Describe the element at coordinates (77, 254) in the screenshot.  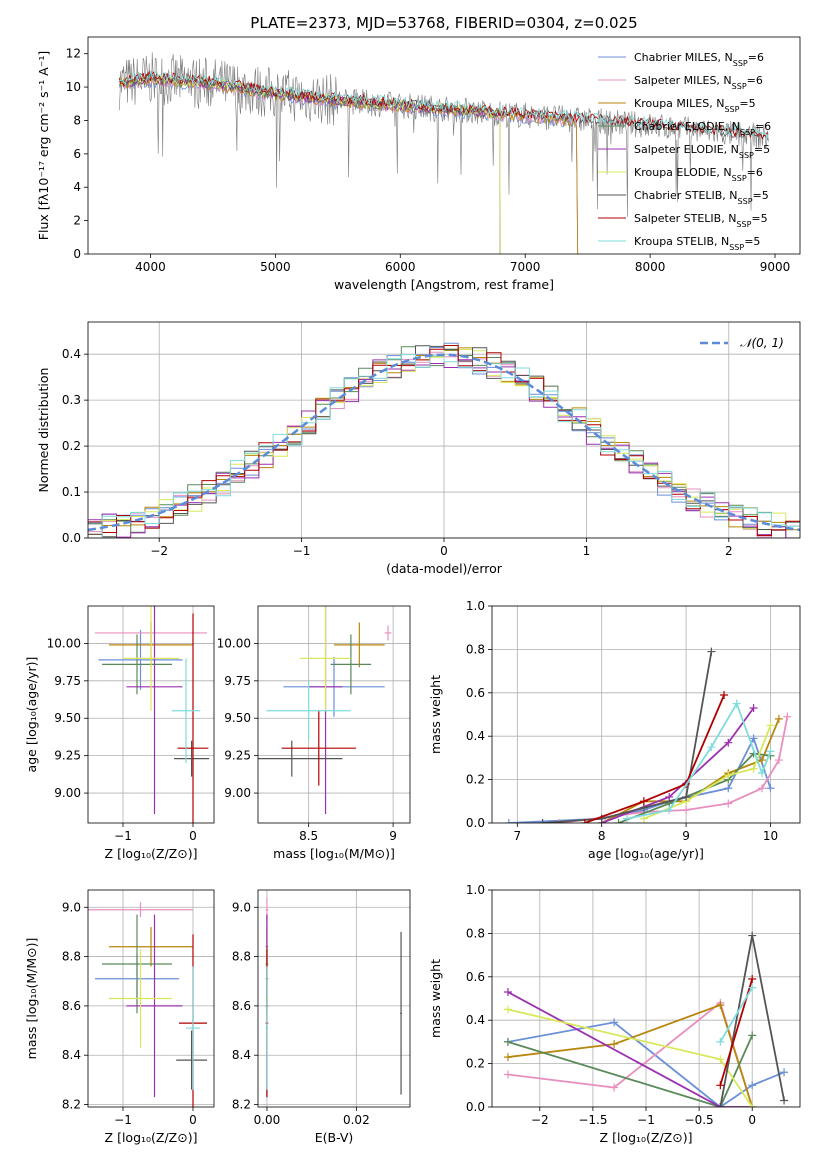
I see `y-tick-label: 0` at that location.